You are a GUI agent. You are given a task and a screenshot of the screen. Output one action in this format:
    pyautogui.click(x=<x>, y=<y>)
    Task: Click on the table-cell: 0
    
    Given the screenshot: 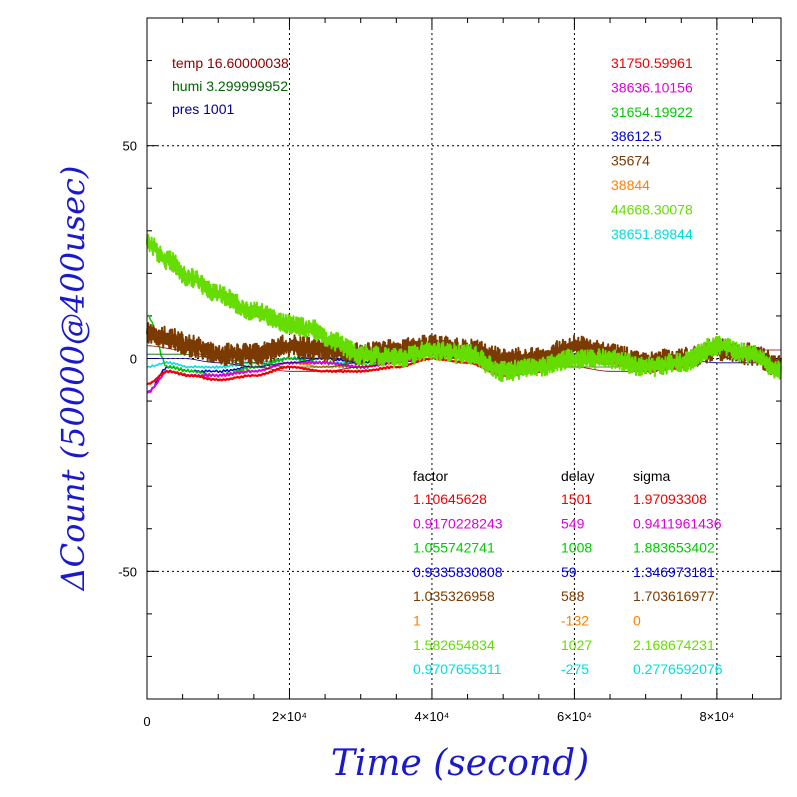 What is the action you would take?
    pyautogui.click(x=637, y=621)
    